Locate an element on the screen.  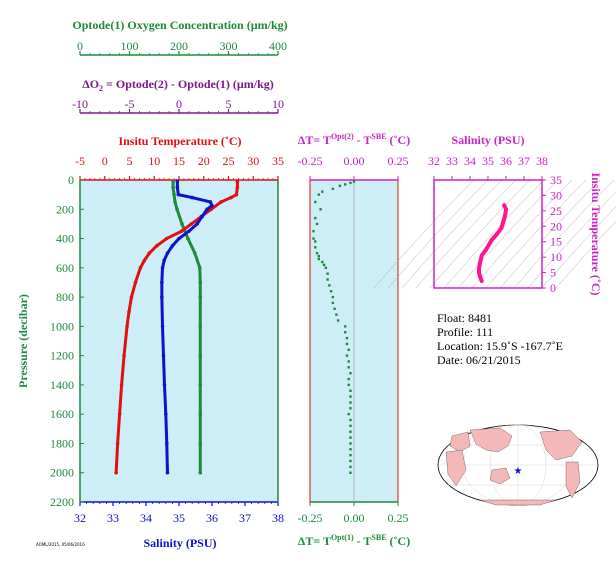
pressure-tick-label: 1400 is located at coordinates (62, 385).